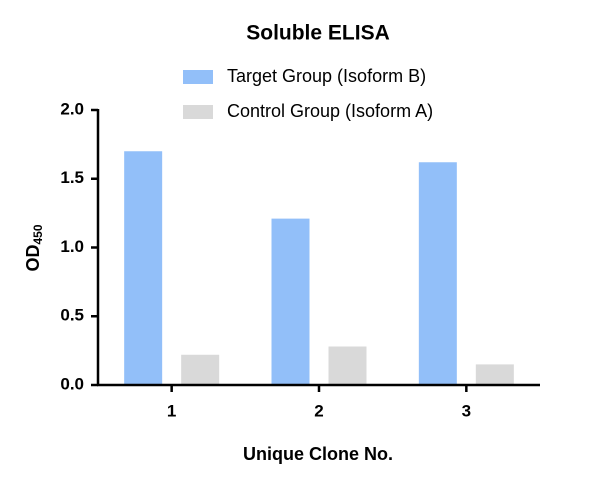  I want to click on x-tick-label: 2, so click(318, 410).